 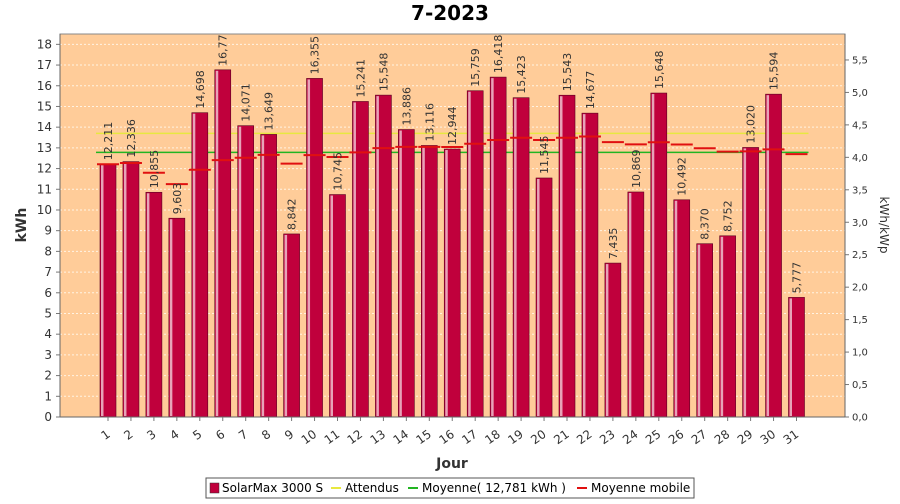 What do you see at coordinates (44, 86) in the screenshot?
I see `y-tick-label: 16` at bounding box center [44, 86].